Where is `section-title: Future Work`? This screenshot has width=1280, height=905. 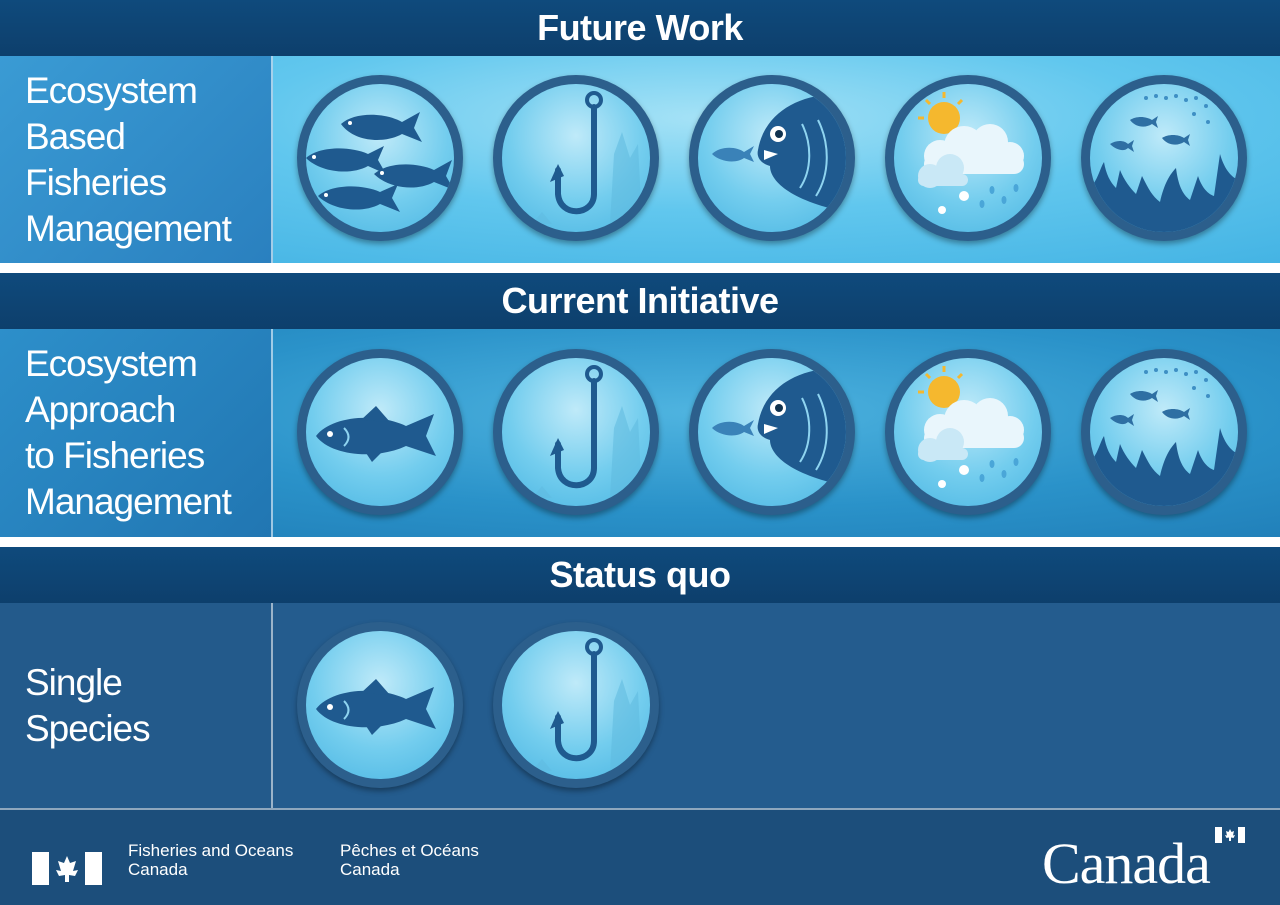
section-title: Future Work is located at coordinates (640, 27).